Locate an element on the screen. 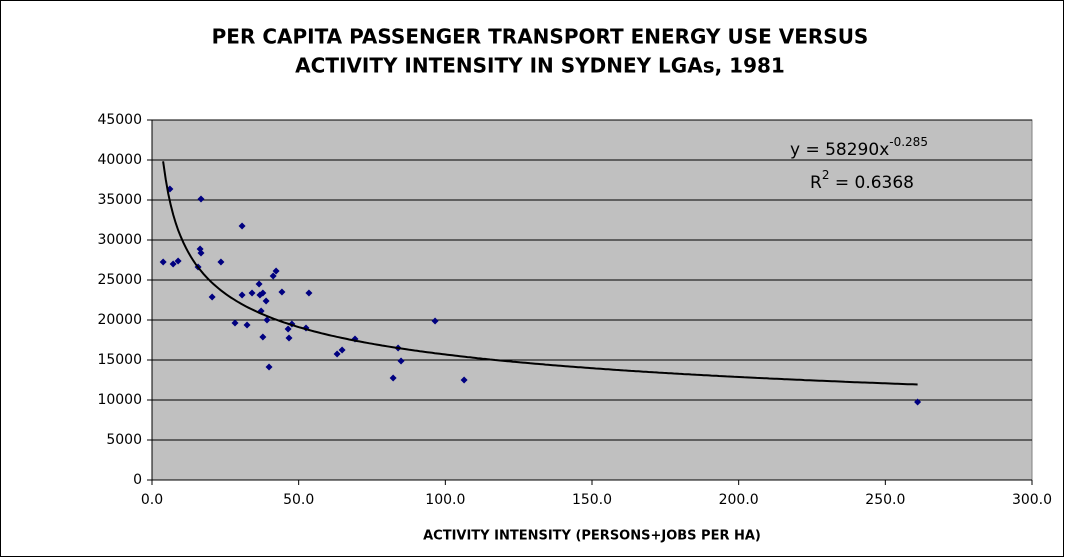  x-tick-label: 150.0 is located at coordinates (592, 500).